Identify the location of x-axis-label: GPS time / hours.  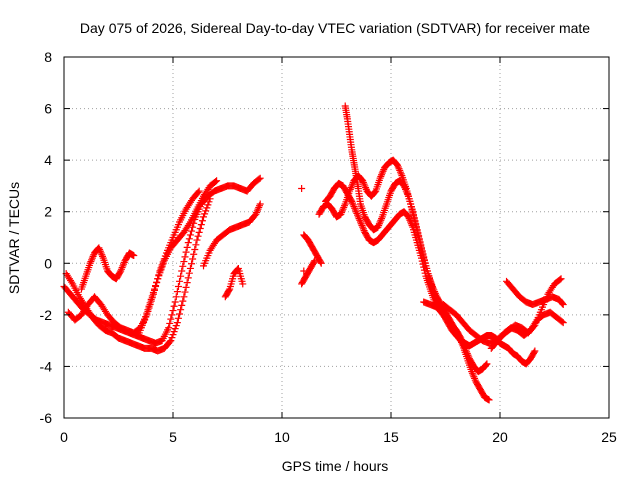
(335, 466).